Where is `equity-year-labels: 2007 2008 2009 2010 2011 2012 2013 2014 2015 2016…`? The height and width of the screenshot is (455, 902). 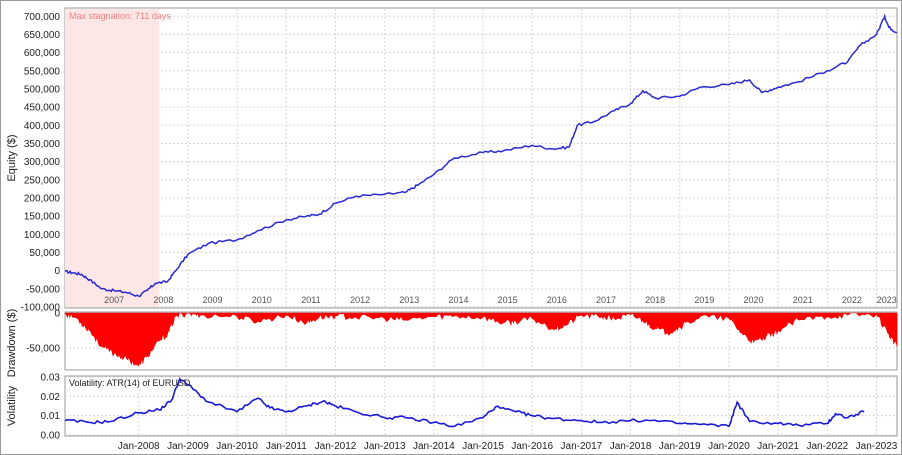 equity-year-labels: 2007 2008 2009 2010 2011 2012 2013 2014 2015 2016… is located at coordinates (500, 300).